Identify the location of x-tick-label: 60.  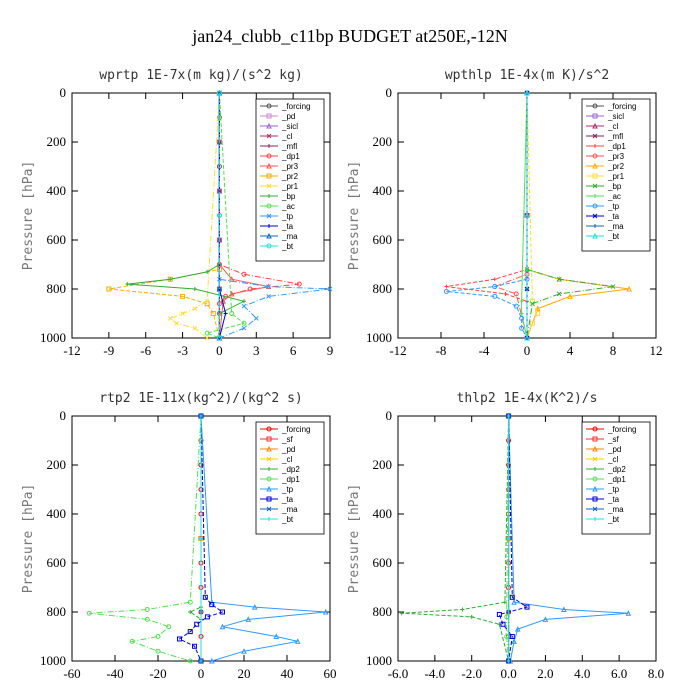
(330, 673).